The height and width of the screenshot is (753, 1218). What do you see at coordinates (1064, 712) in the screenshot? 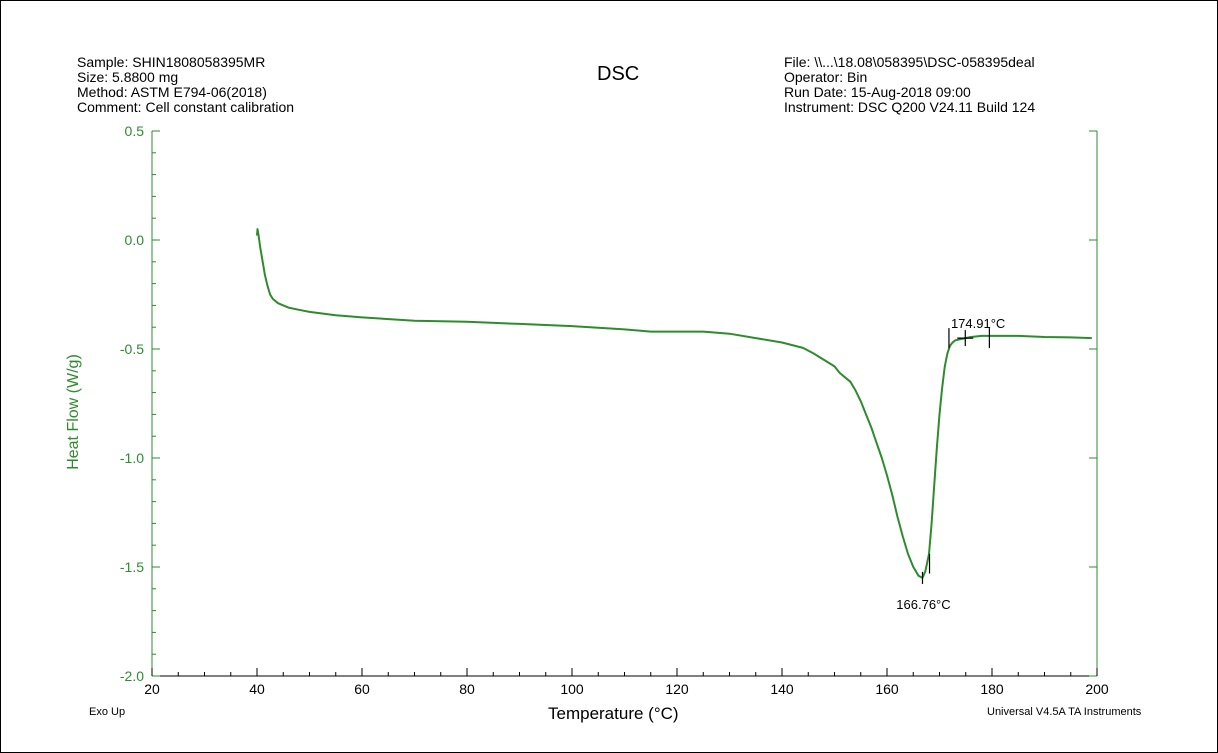
I see `software-version: Universal V4.5A TA Instruments` at bounding box center [1064, 712].